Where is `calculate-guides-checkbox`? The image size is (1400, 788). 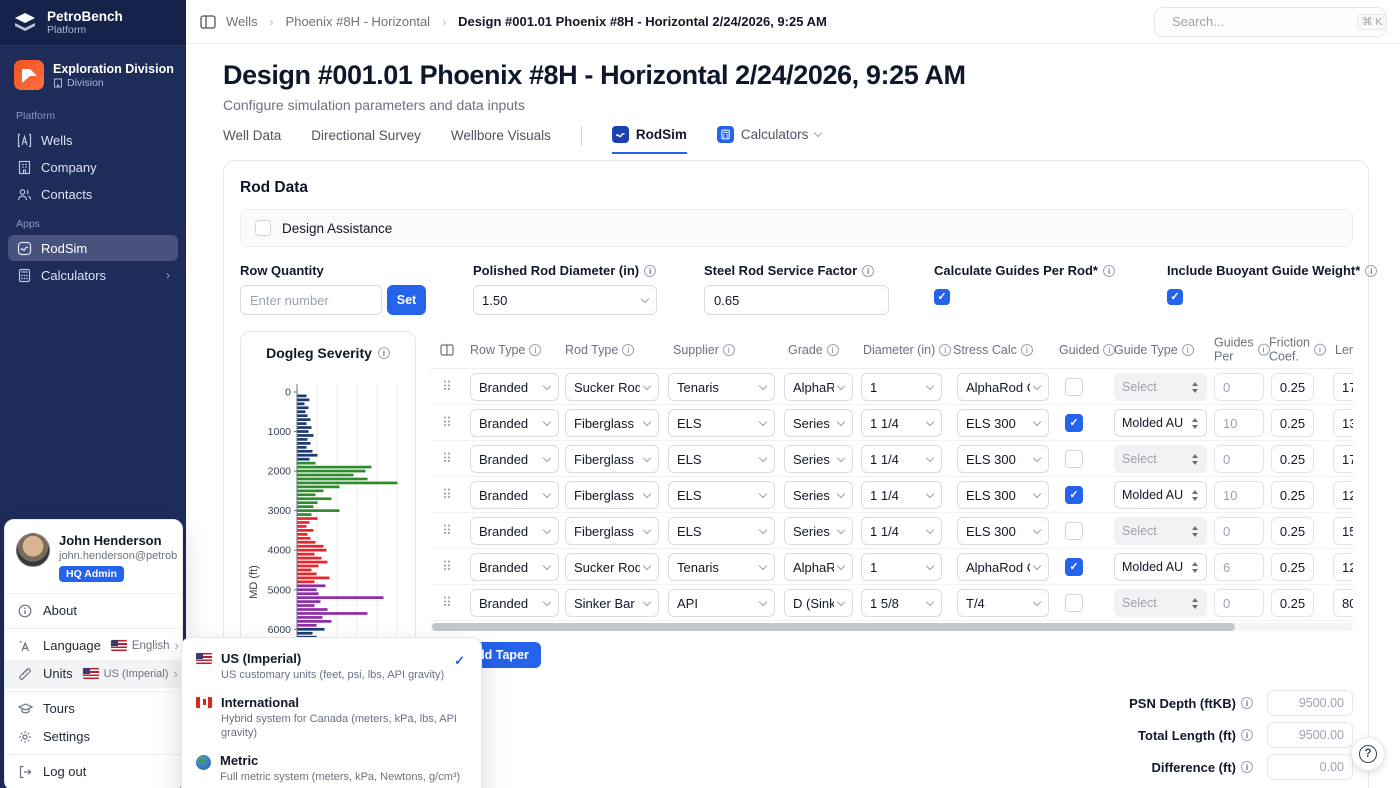 calculate-guides-checkbox is located at coordinates (942, 297).